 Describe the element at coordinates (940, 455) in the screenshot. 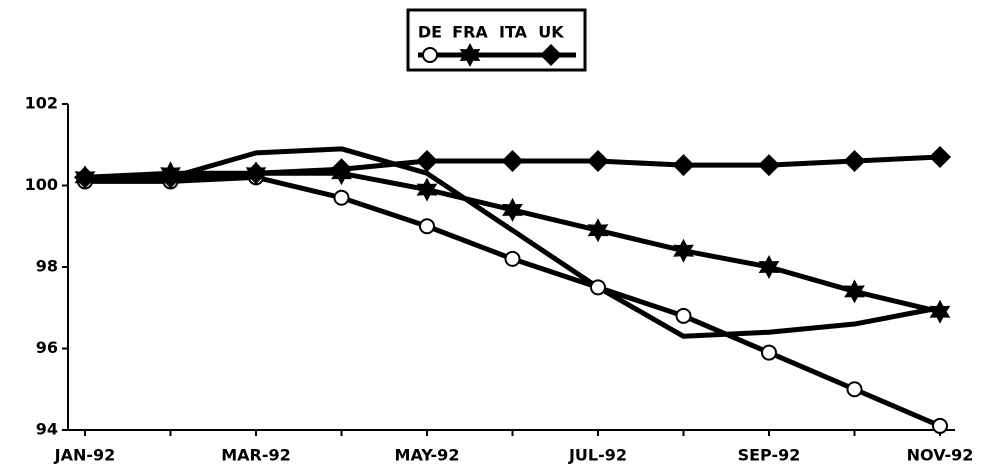

I see `x-tick-label: NOV-92` at that location.